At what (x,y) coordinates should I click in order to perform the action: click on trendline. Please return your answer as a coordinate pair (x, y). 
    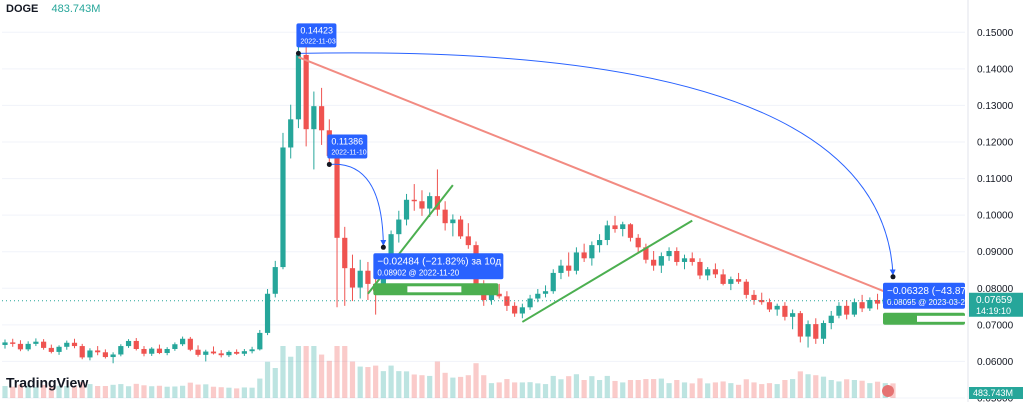
    Looking at the image, I should click on (607, 271).